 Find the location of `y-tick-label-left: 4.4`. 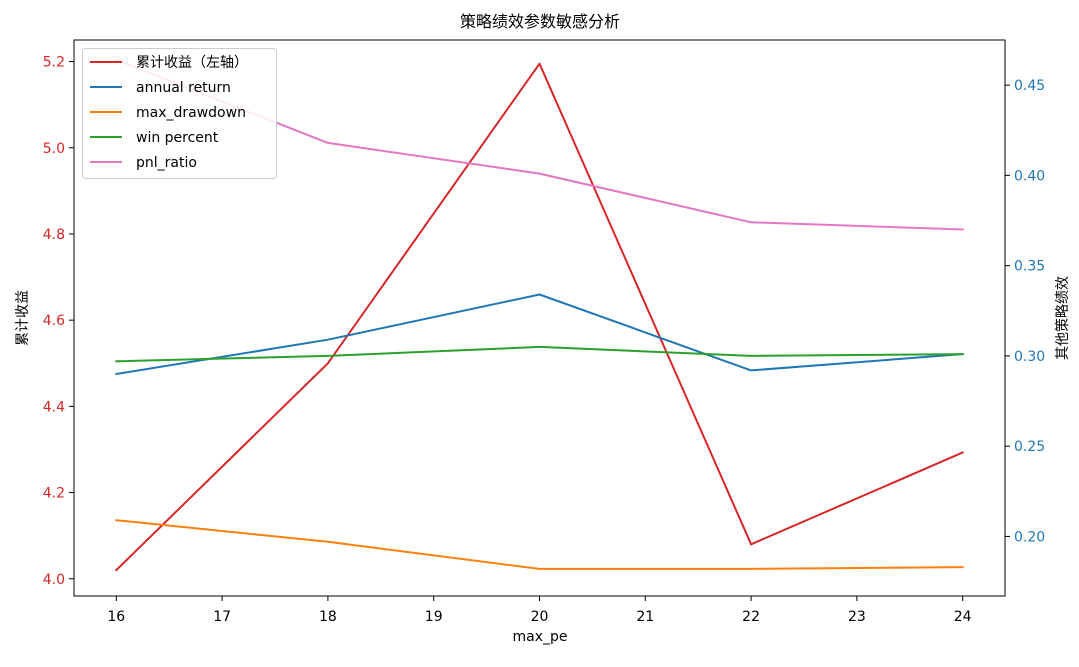

y-tick-label-left: 4.4 is located at coordinates (54, 407).